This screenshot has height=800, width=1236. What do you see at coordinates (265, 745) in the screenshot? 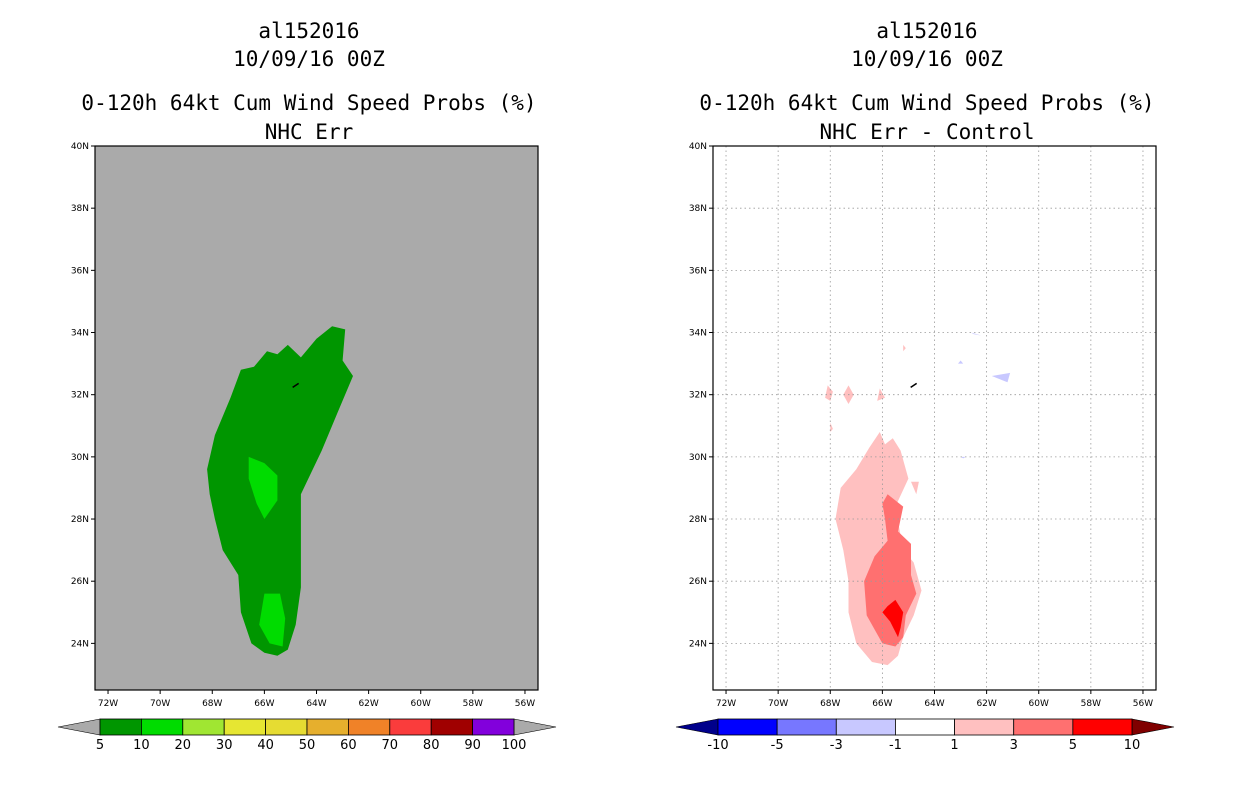
I see `colorbar-label: 40` at bounding box center [265, 745].